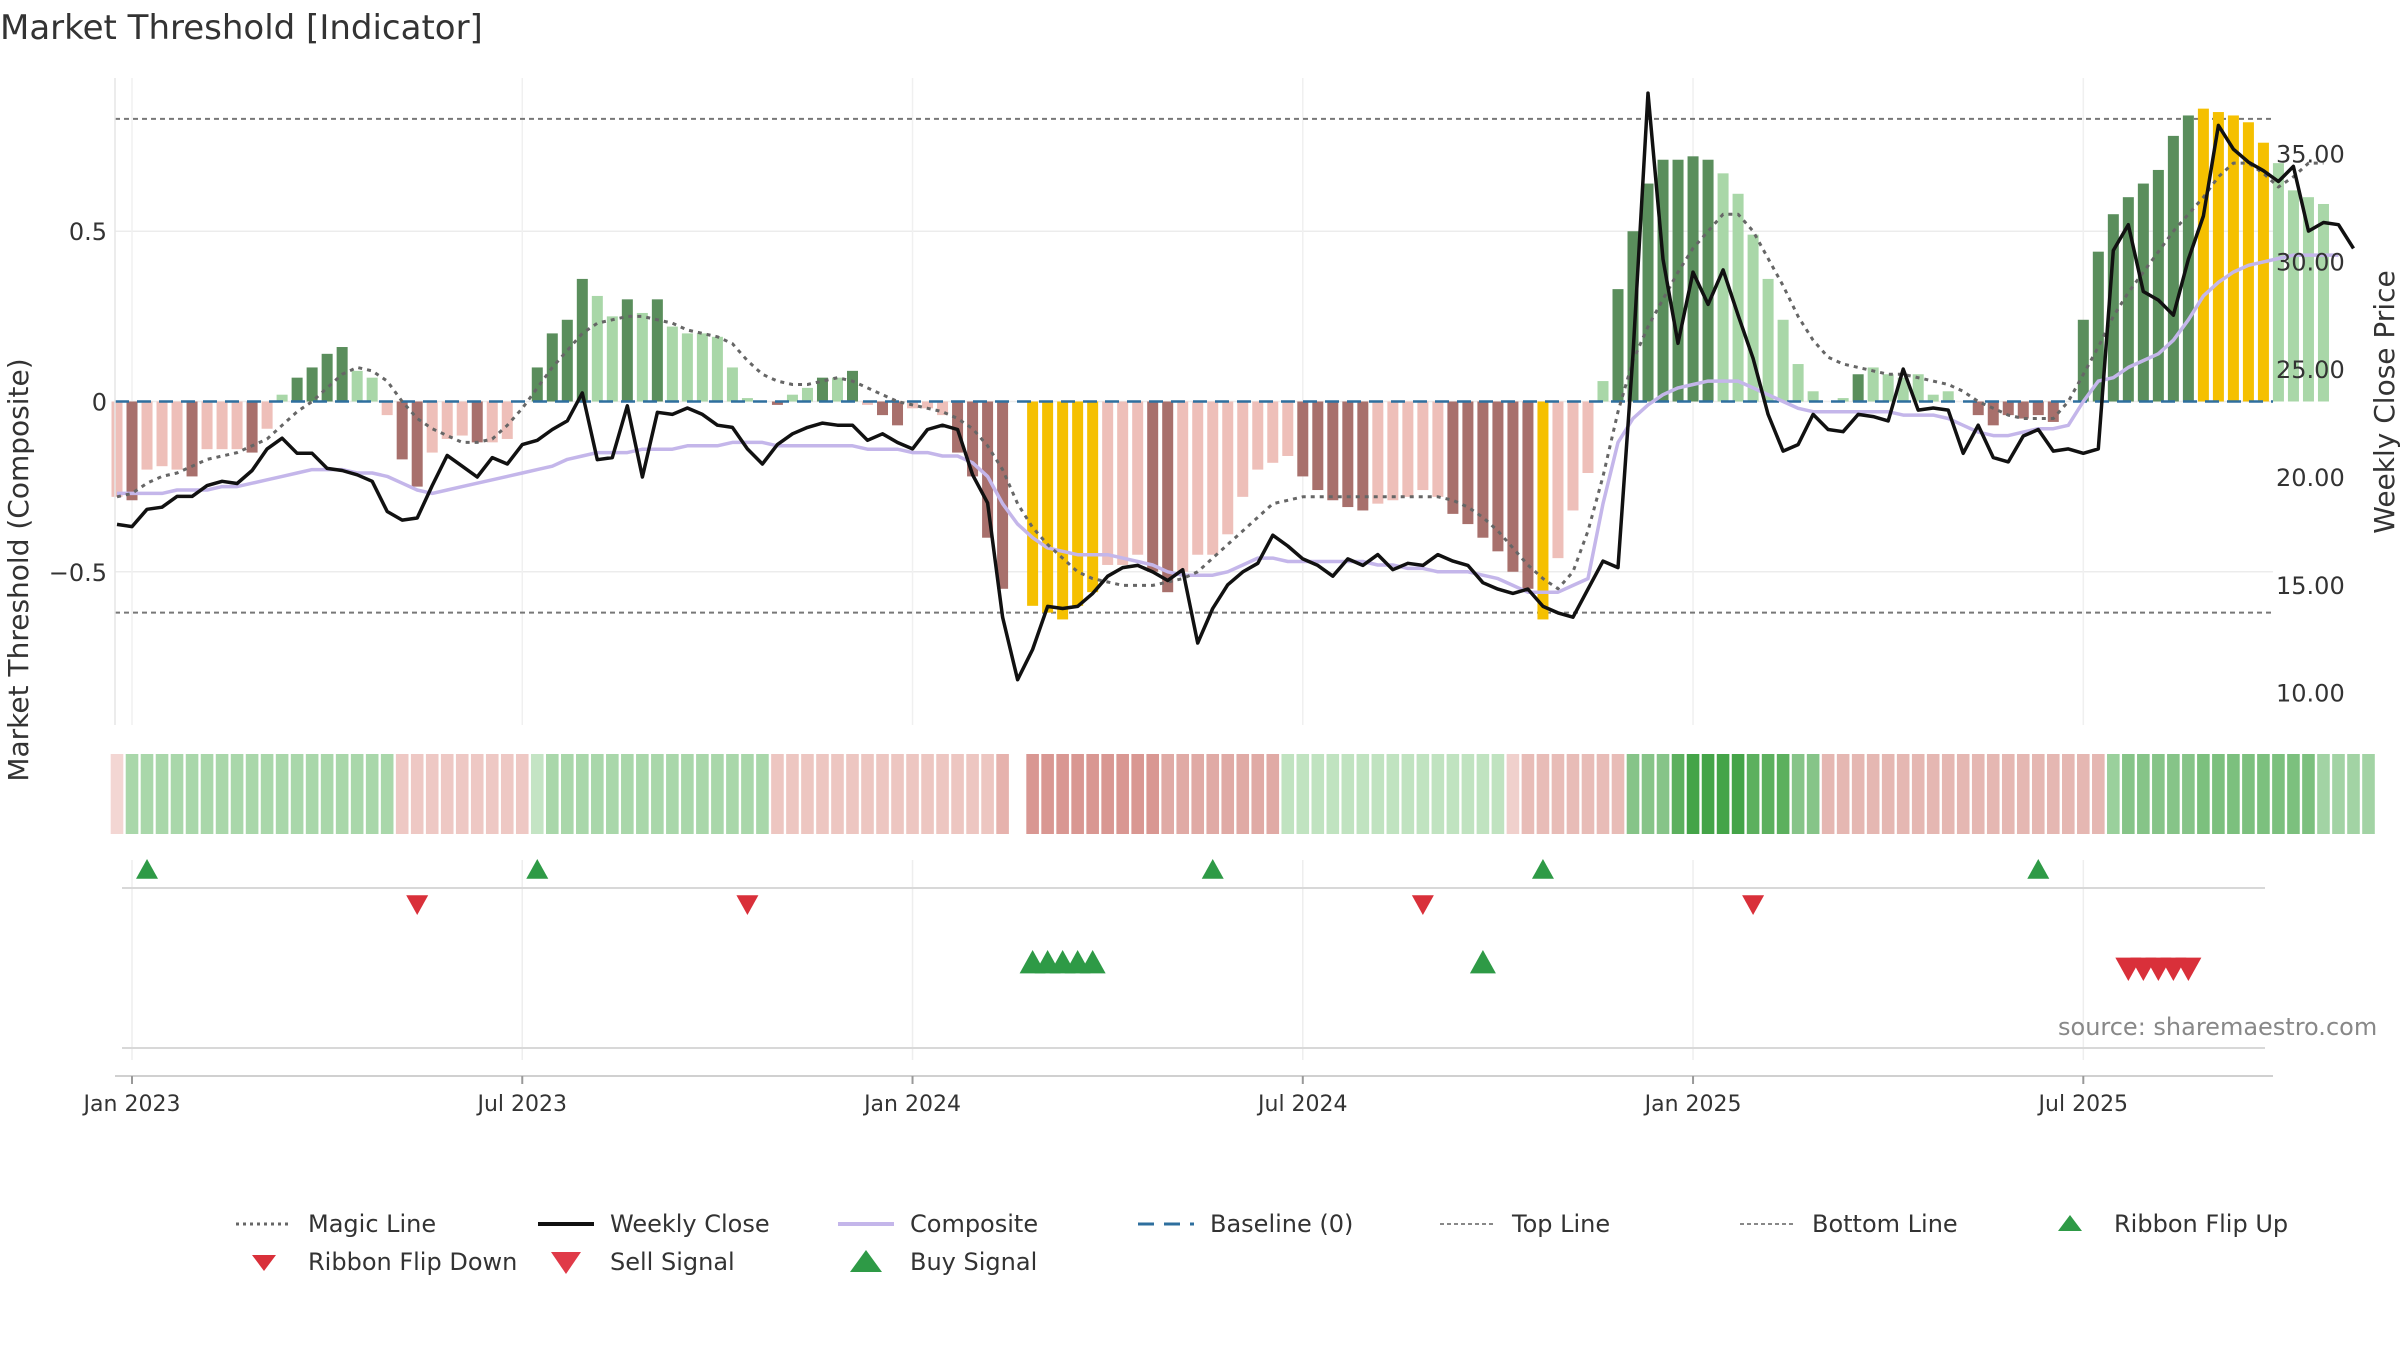 The width and height of the screenshot is (2400, 1350). Describe the element at coordinates (2083, 1104) in the screenshot. I see `x-tick-label: Jul 2025` at that location.